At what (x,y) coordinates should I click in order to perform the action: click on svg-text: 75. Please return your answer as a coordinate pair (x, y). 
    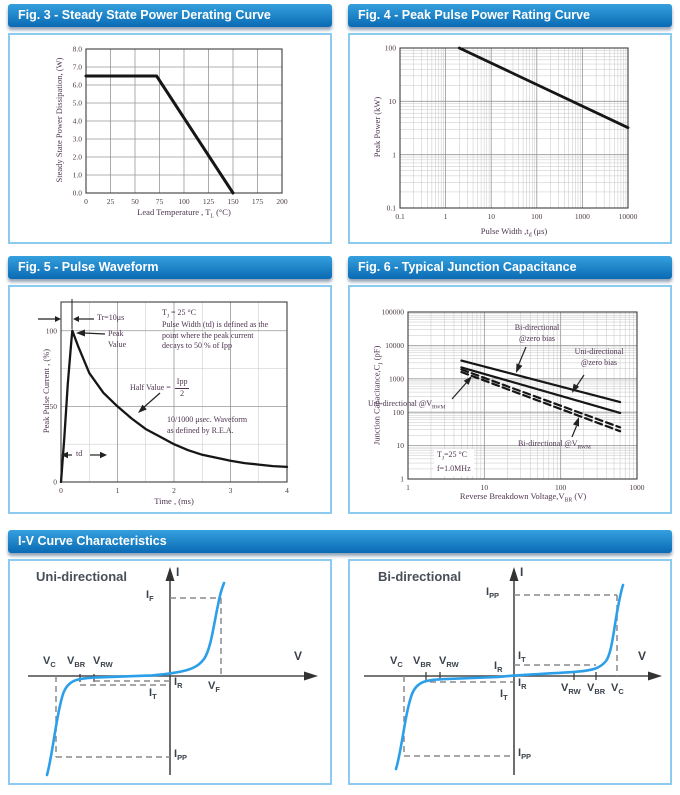
    Looking at the image, I should click on (160, 201).